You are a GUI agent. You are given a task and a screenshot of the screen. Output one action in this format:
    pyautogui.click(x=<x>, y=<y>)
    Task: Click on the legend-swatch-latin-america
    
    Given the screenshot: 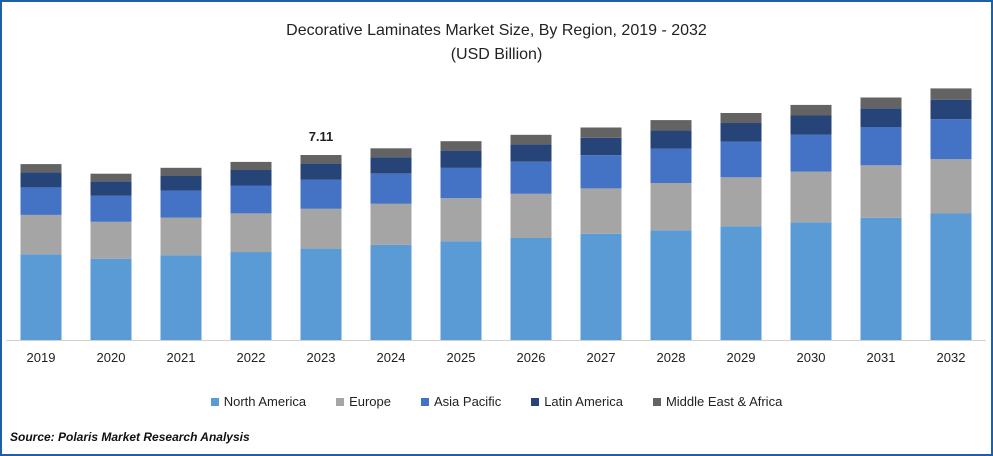 What is the action you would take?
    pyautogui.click(x=535, y=401)
    